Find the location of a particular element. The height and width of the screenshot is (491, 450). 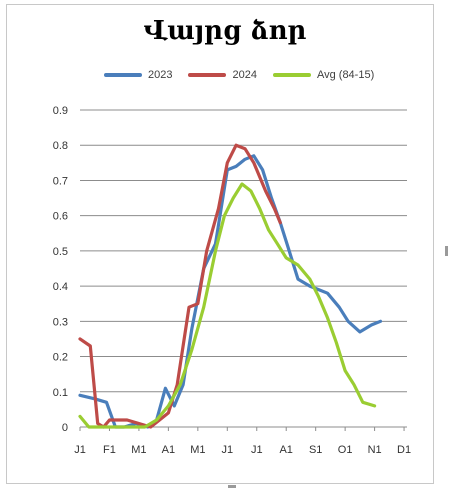

legend-label-2023: 2023 is located at coordinates (160, 75).